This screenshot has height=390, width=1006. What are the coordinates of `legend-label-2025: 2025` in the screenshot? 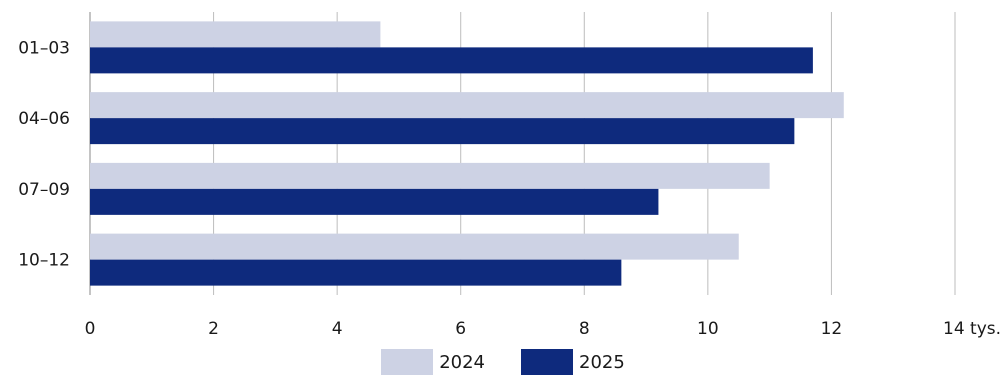 It's located at (602, 362).